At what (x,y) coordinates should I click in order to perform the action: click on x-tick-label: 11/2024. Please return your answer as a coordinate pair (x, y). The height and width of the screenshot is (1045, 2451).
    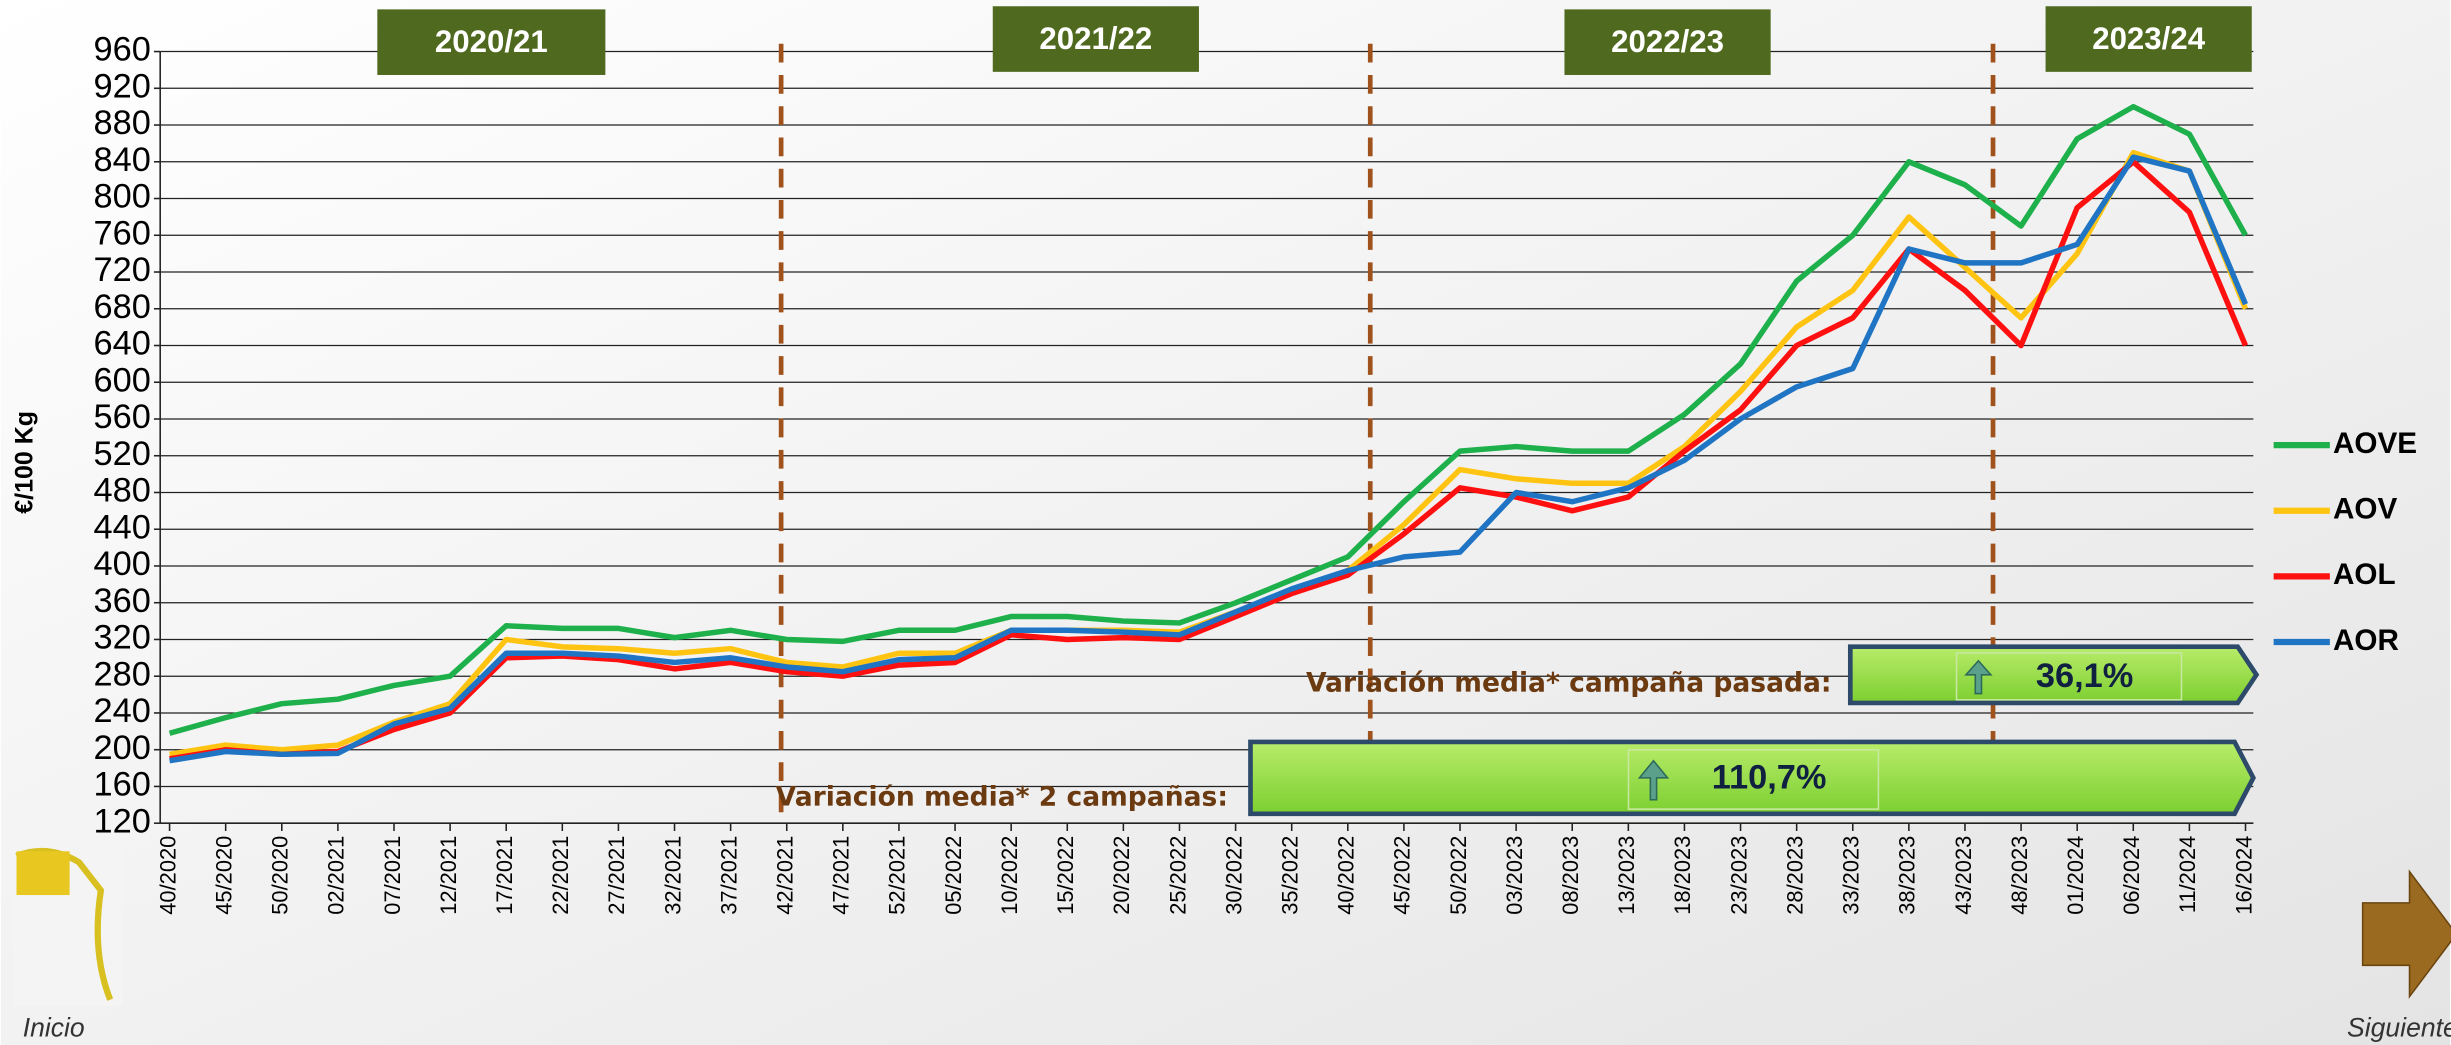
    Looking at the image, I should click on (2187, 874).